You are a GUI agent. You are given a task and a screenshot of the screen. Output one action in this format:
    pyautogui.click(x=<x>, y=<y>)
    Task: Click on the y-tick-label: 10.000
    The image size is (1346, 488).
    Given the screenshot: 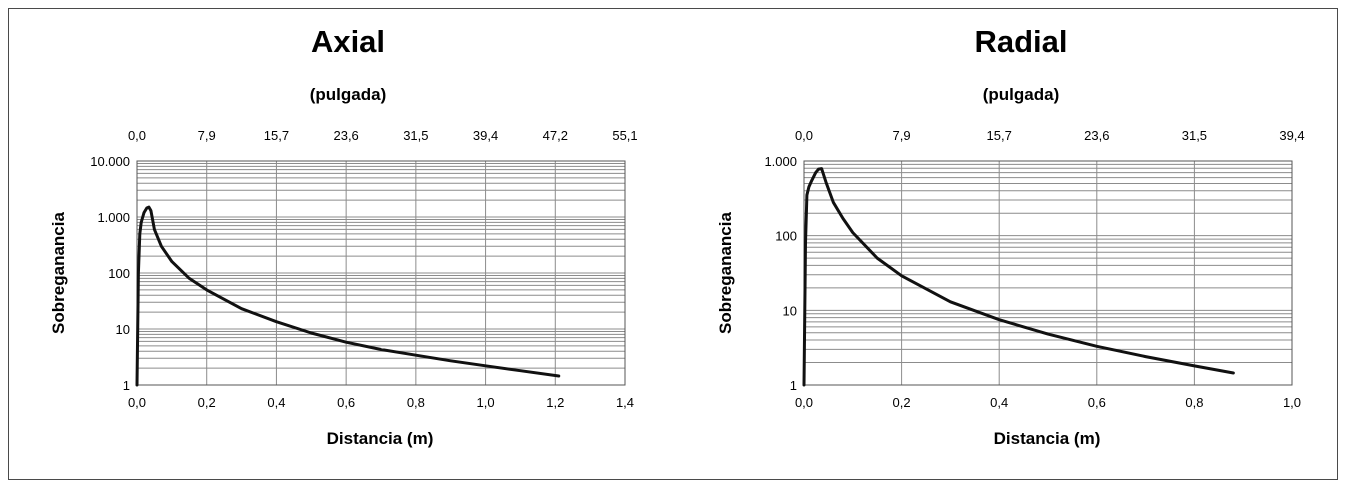 What is the action you would take?
    pyautogui.click(x=110, y=161)
    